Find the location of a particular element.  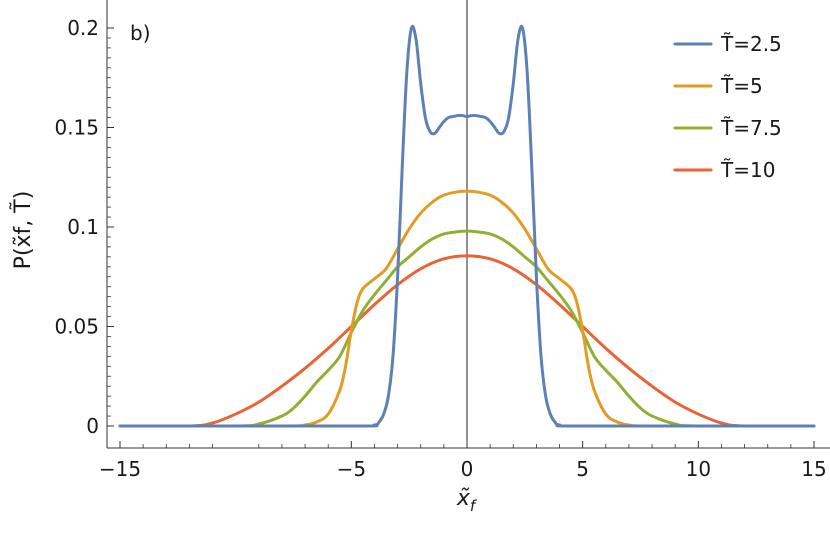

legend-label-4: T̃=10 is located at coordinates (747, 170).